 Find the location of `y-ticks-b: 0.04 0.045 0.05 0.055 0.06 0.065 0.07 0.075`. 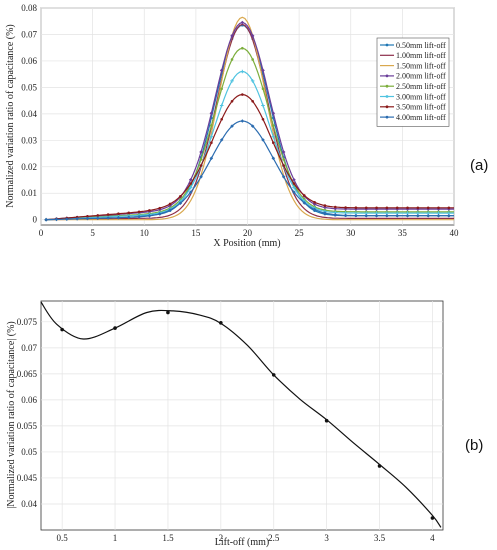

y-ticks-b: 0.04 0.045 0.05 0.055 0.06 0.065 0.07 0.075 is located at coordinates (27, 413).